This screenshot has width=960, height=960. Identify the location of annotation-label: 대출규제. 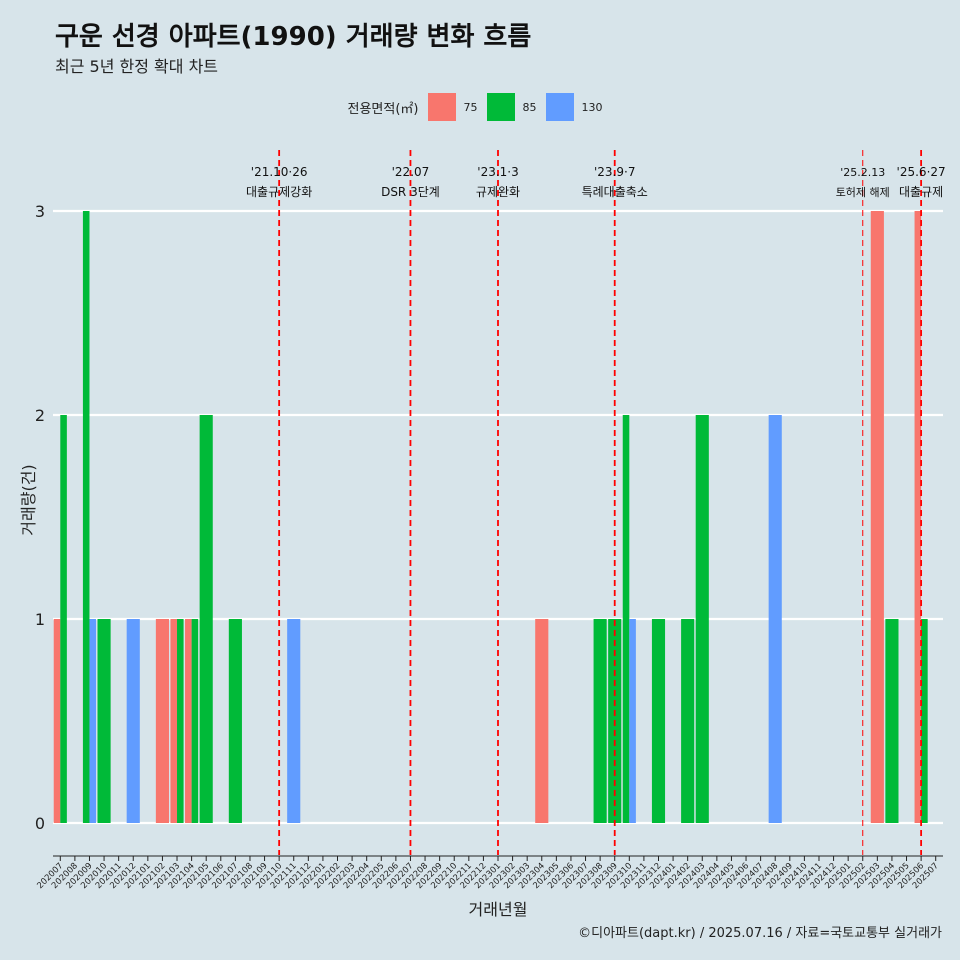
(921, 192).